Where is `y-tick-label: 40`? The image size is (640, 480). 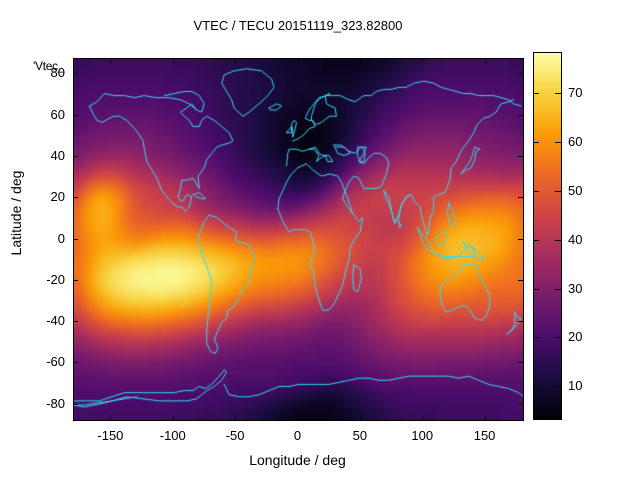
y-tick-label: 40 is located at coordinates (57, 155).